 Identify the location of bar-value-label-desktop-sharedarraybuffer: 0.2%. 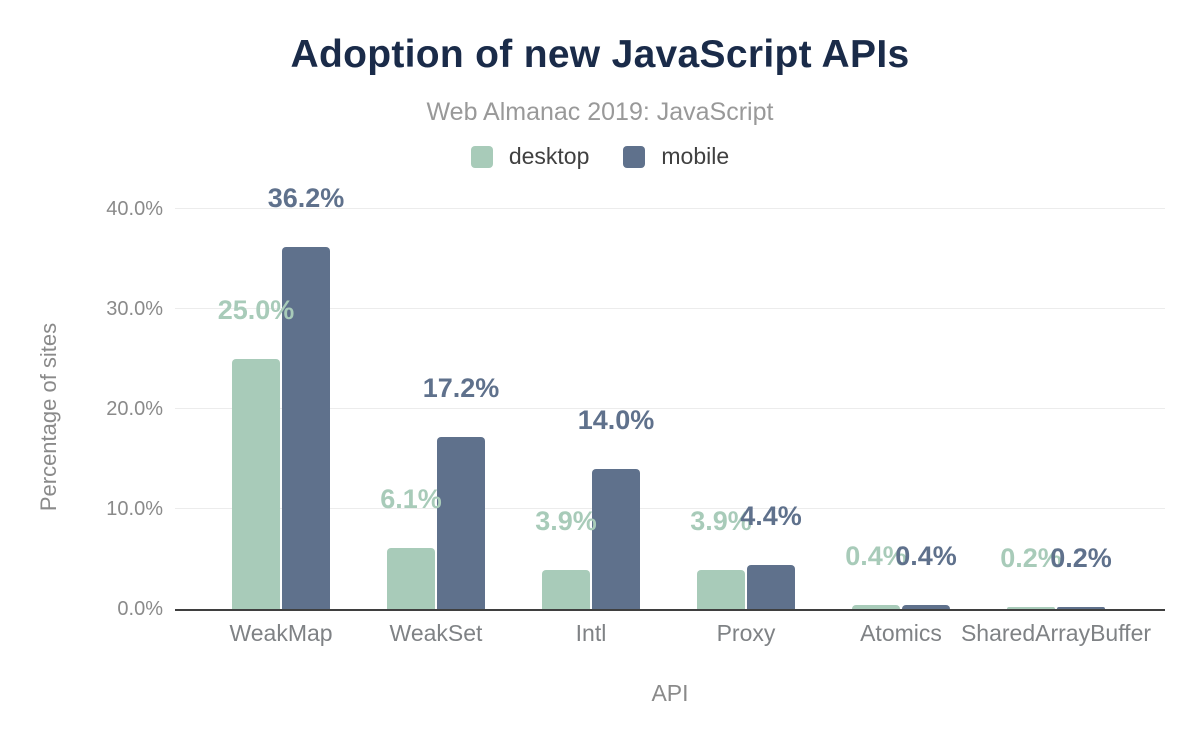
(1031, 558).